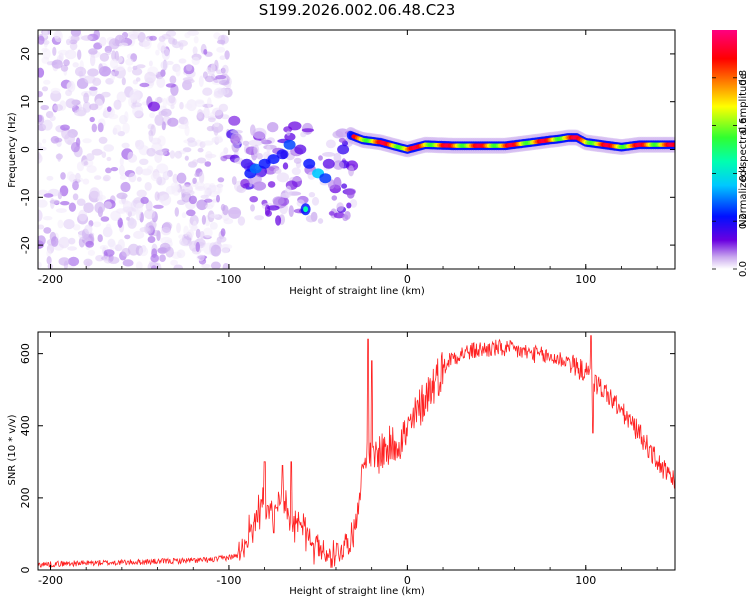 This screenshot has height=600, width=750. Describe the element at coordinates (743, 78) in the screenshot. I see `colorbar-tick-label: 0.8` at that location.